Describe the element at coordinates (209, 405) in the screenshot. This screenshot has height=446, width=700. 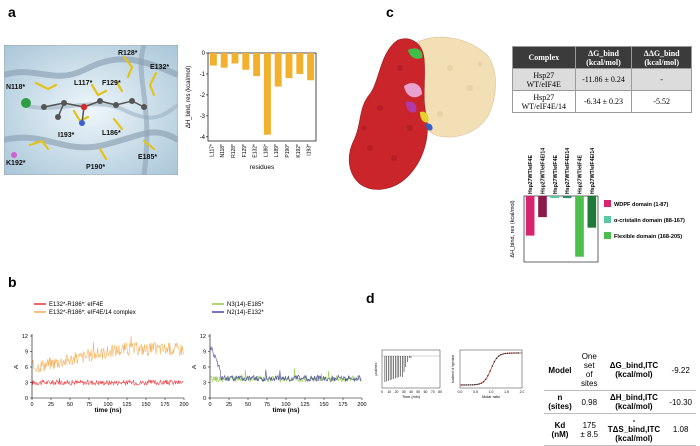
I see `x-tick-label: 0` at that location.